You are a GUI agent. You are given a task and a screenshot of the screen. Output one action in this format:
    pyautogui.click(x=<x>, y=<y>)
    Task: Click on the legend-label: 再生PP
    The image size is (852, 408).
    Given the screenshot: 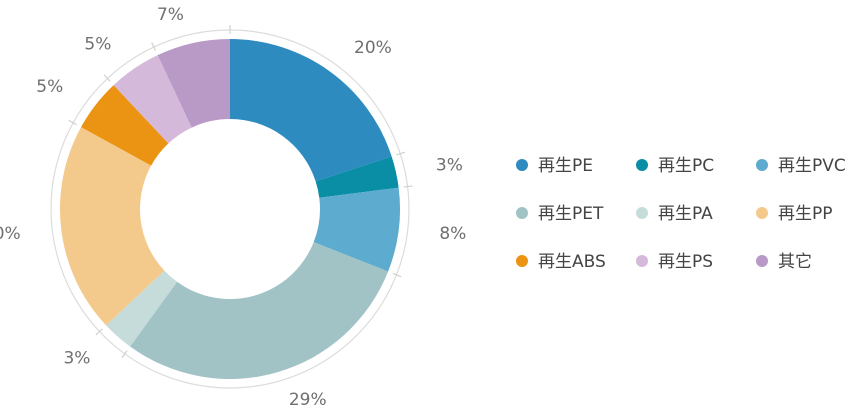 What is the action you would take?
    pyautogui.click(x=805, y=214)
    